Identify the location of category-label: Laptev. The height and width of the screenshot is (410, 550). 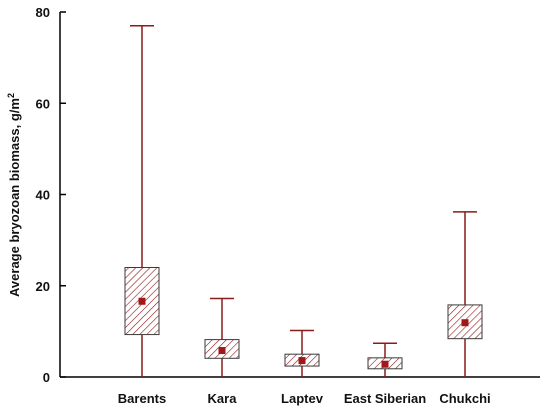
(302, 398).